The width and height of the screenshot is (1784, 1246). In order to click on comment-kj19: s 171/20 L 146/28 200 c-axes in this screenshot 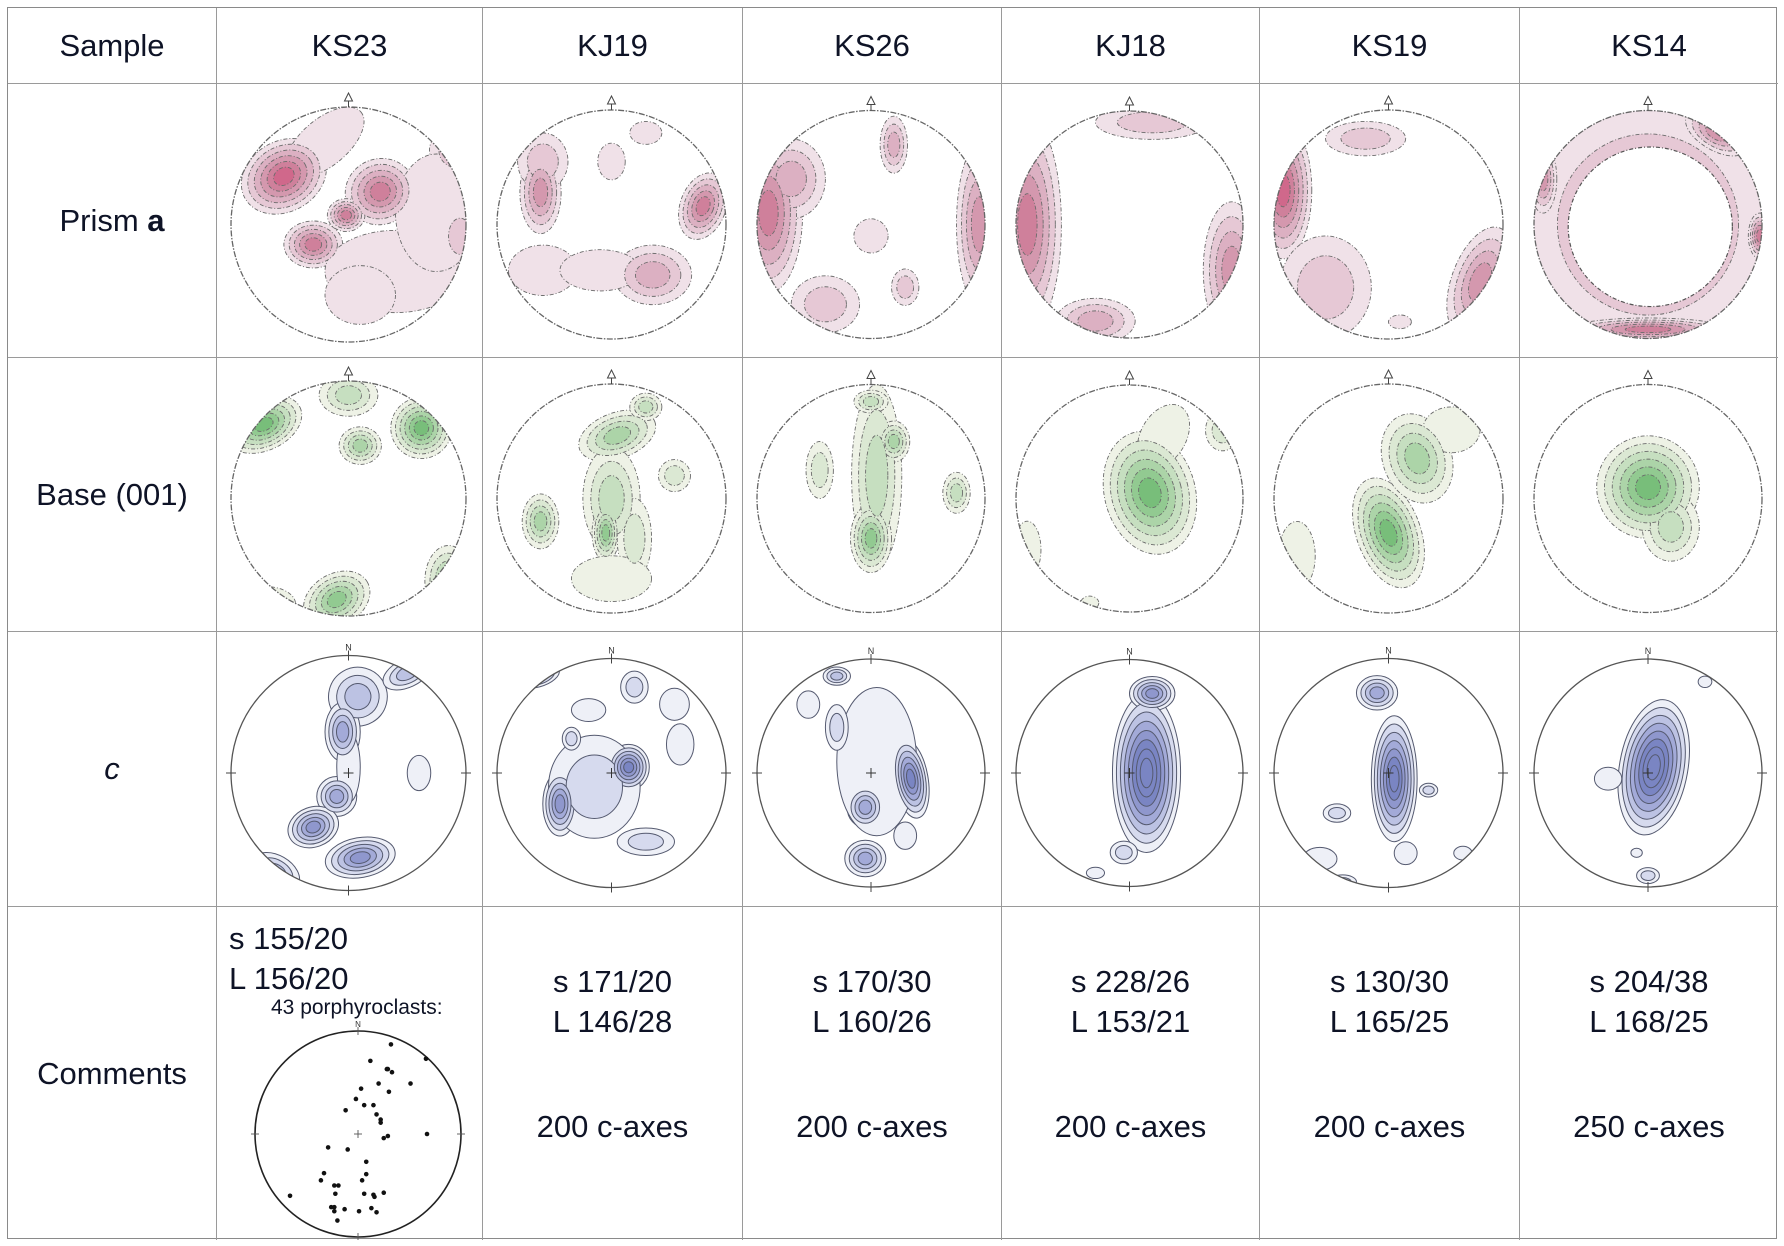, I will do `click(613, 1073)`.